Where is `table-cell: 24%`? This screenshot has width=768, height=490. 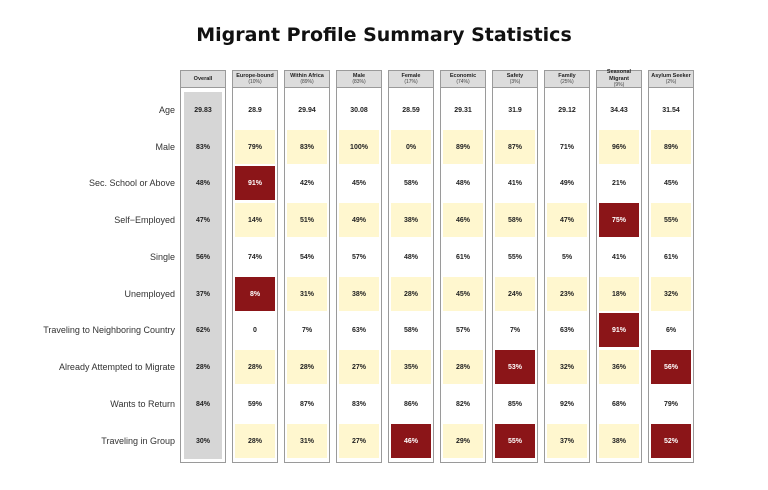
table-cell: 24% is located at coordinates (515, 294).